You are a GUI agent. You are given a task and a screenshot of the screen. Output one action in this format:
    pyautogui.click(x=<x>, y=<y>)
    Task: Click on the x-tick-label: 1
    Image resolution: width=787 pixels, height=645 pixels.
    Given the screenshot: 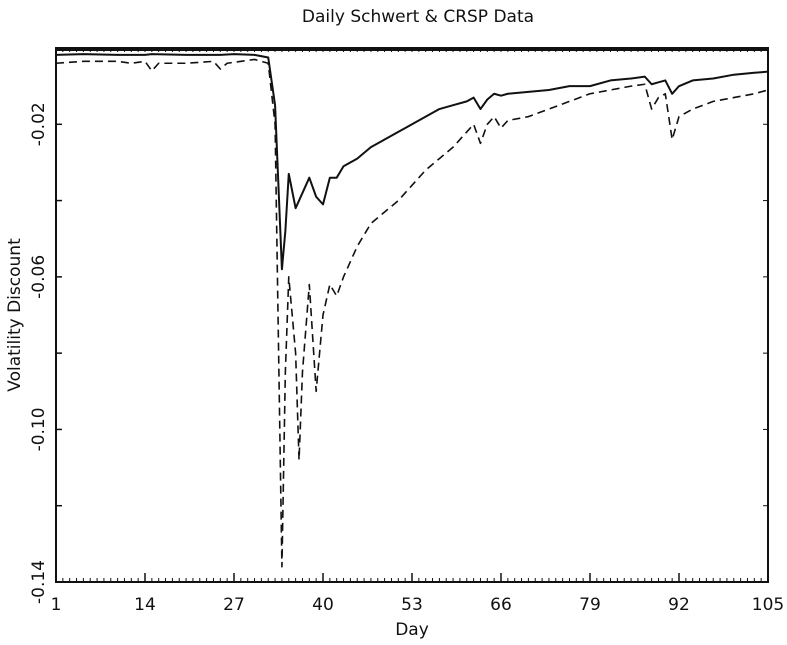 What is the action you would take?
    pyautogui.click(x=56, y=605)
    